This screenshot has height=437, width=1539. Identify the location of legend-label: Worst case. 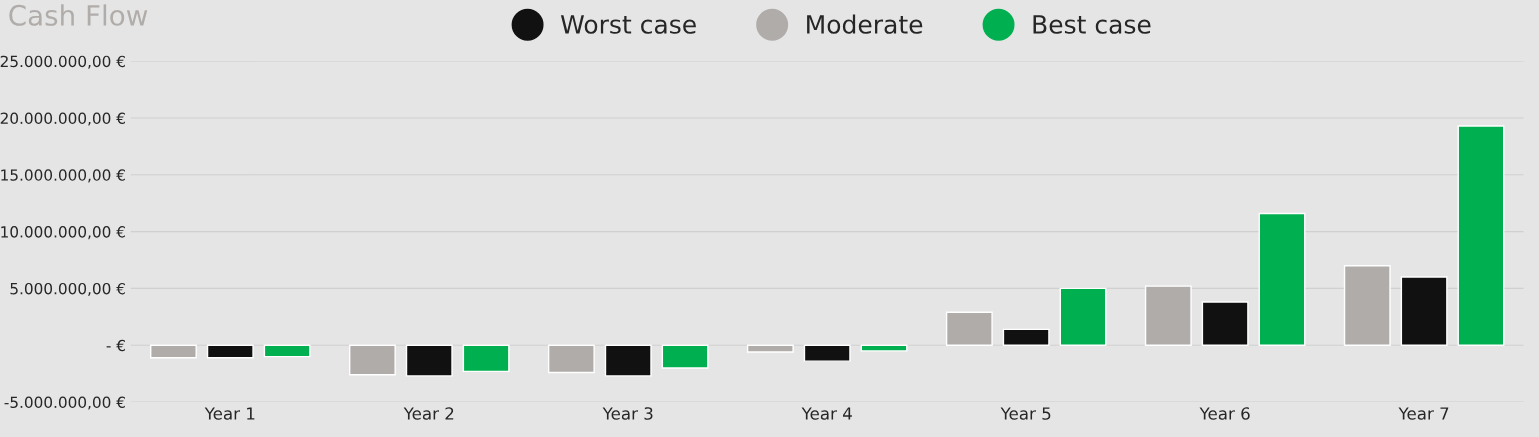
(628, 24).